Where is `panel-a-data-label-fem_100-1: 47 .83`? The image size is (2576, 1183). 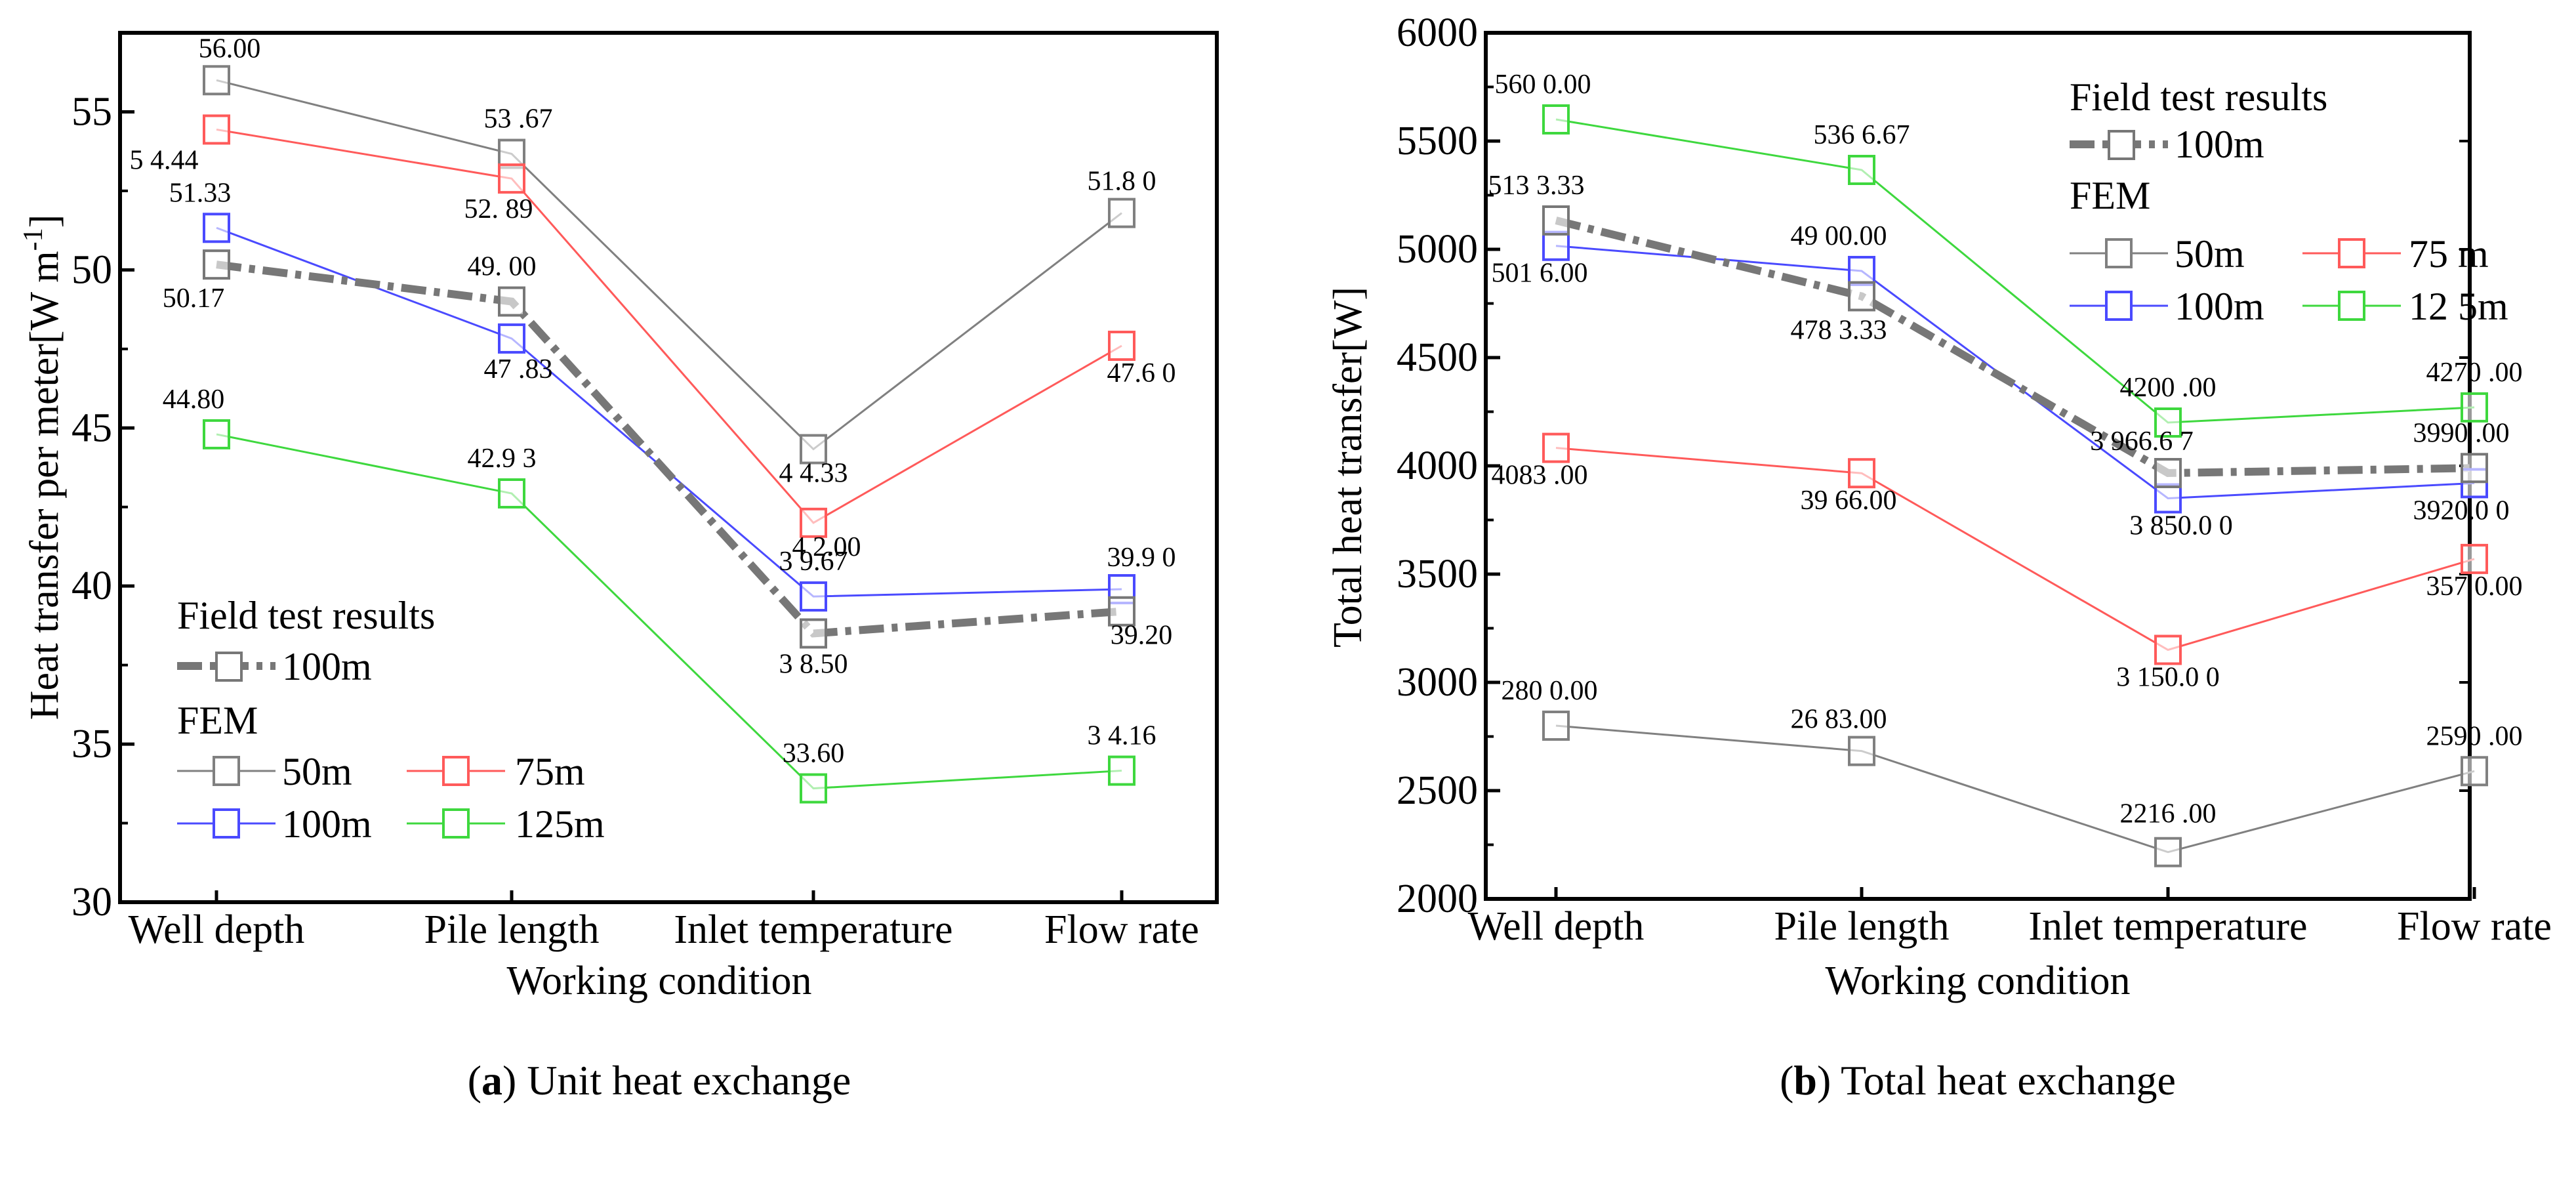 panel-a-data-label-fem_100-1: 47 .83 is located at coordinates (518, 369).